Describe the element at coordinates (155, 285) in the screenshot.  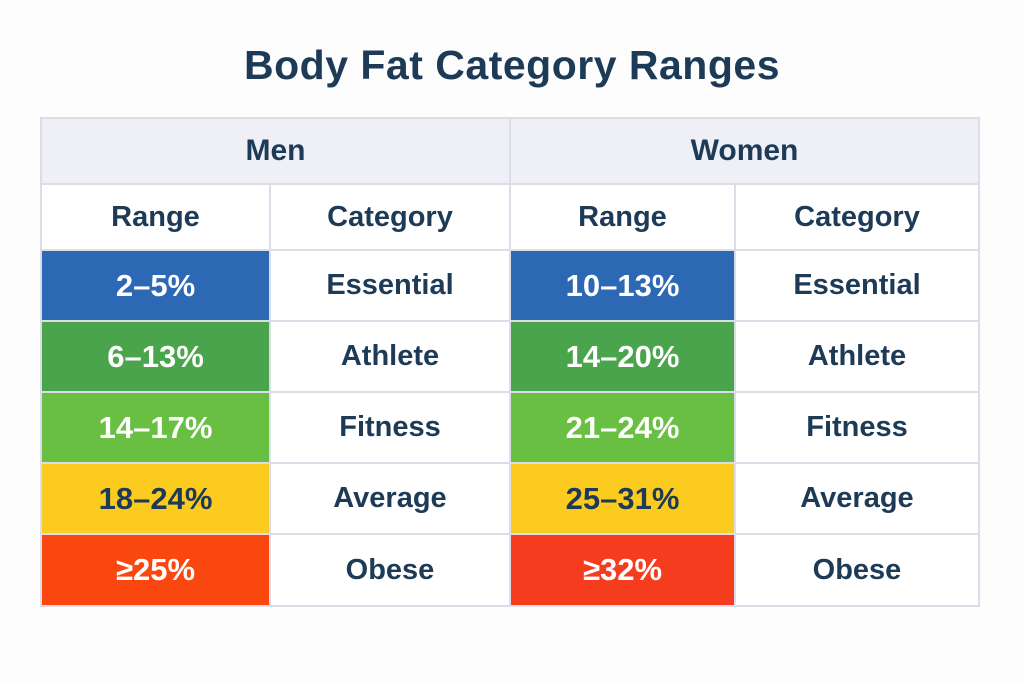
I see `men-range-essential: 2–5%` at that location.